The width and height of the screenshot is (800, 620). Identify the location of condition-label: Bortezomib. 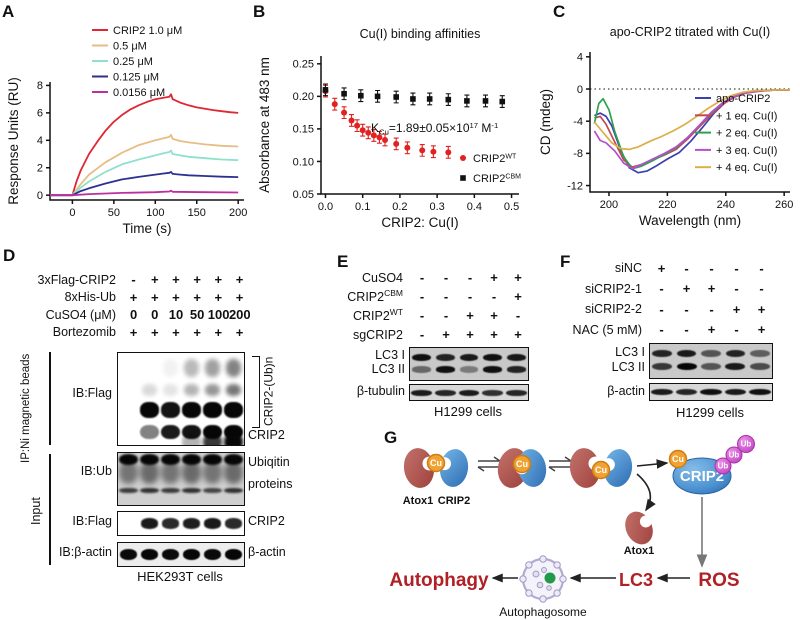
(84, 332).